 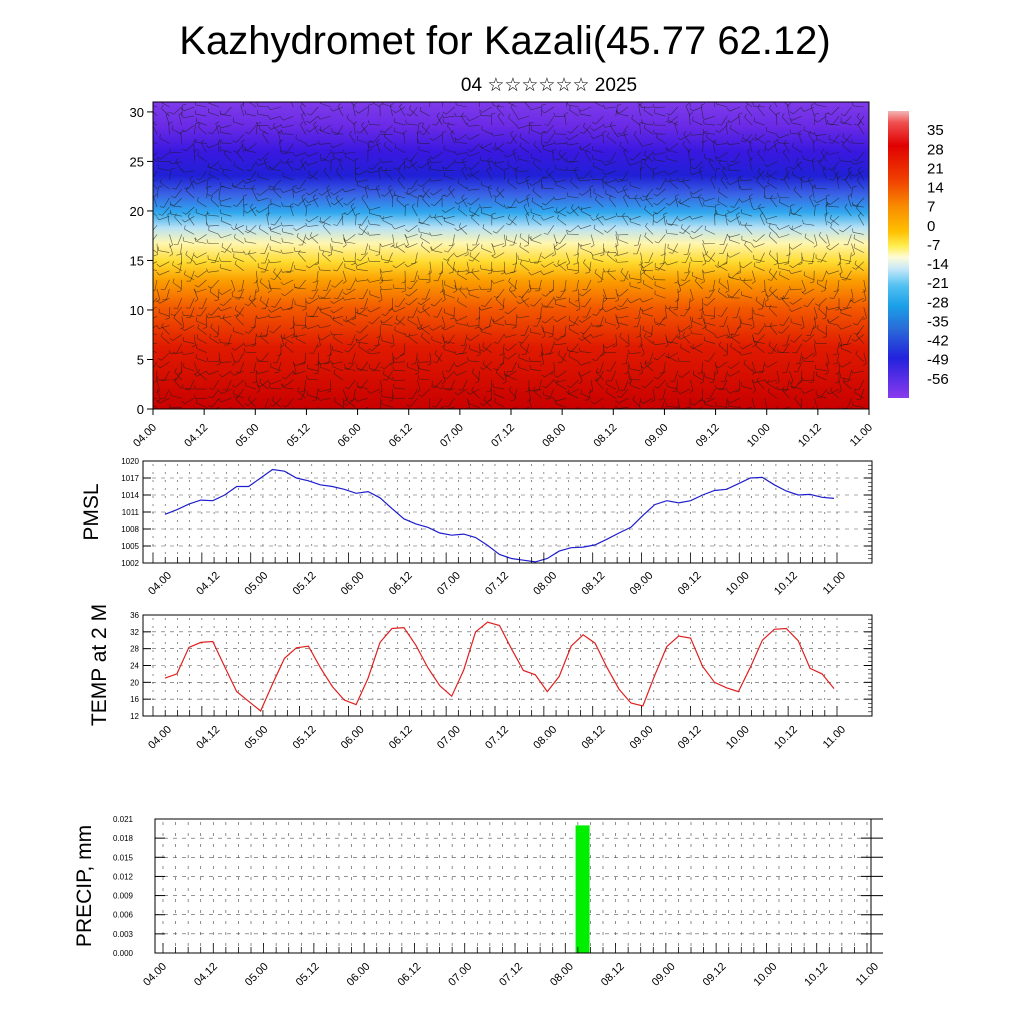 What do you see at coordinates (84, 886) in the screenshot?
I see `precip-y-label: PRECIP, mm` at bounding box center [84, 886].